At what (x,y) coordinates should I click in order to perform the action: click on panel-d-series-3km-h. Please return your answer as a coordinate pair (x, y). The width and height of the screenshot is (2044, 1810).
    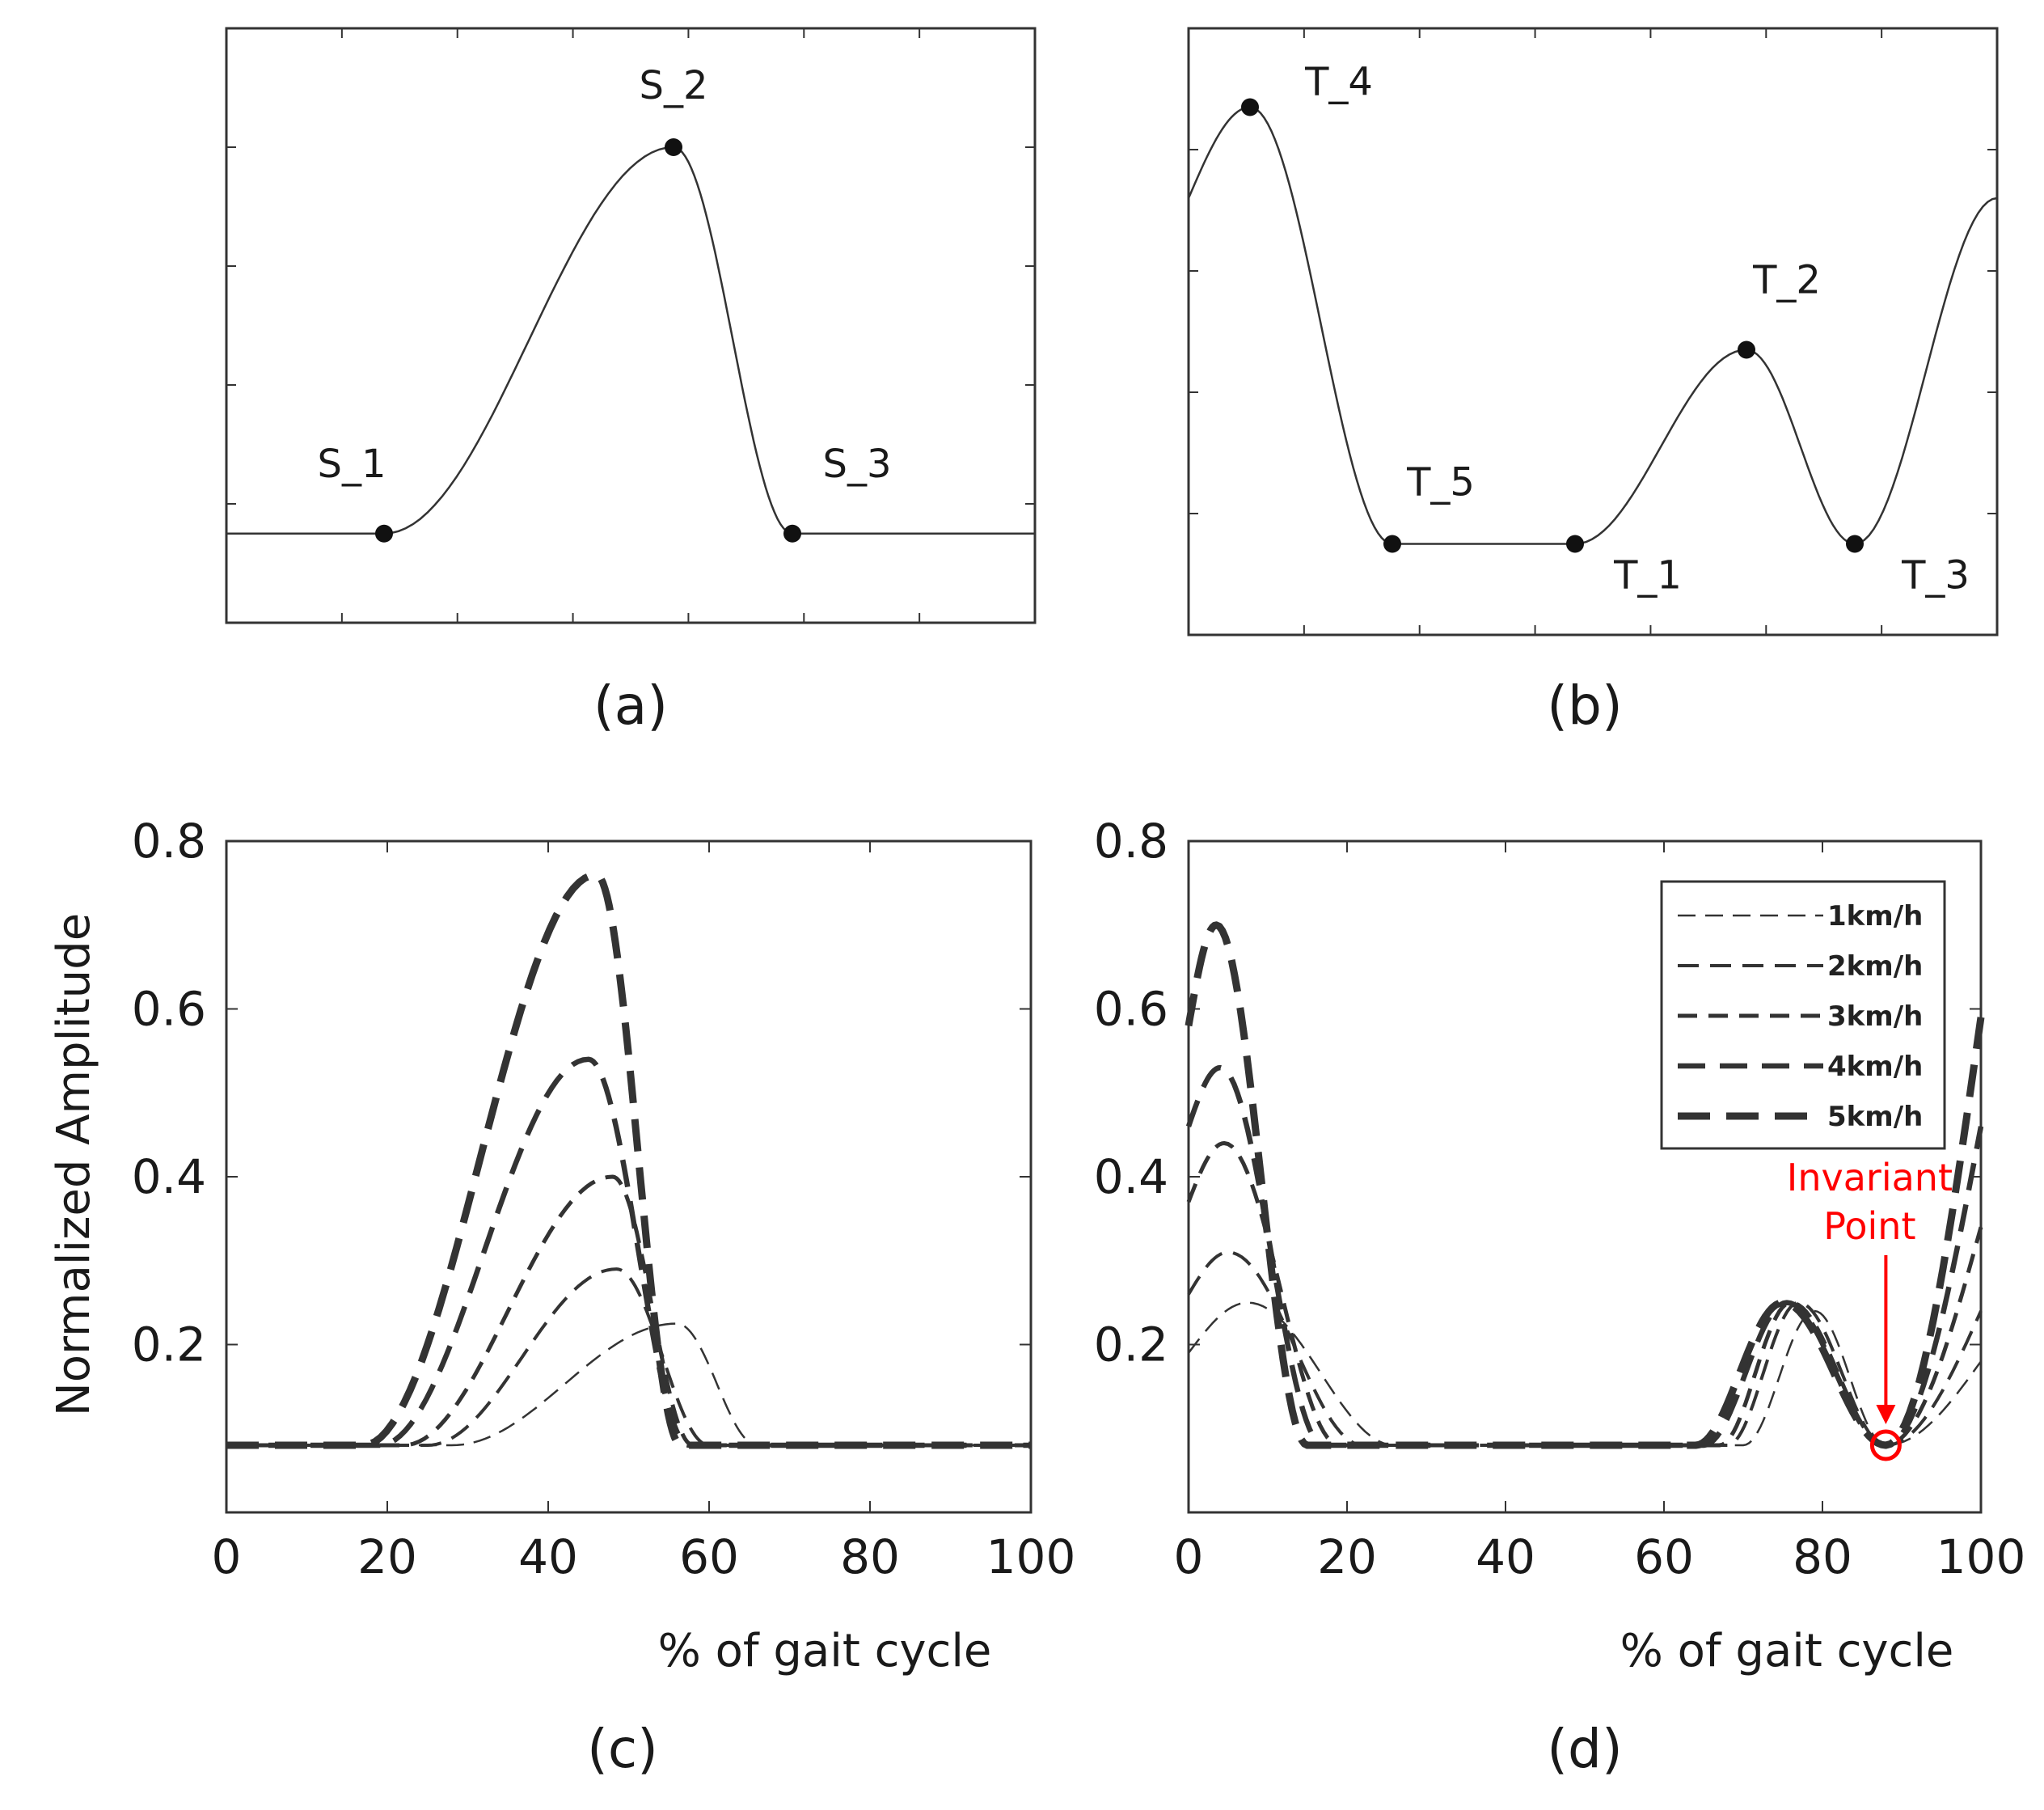
    Looking at the image, I should click on (1584, 1294).